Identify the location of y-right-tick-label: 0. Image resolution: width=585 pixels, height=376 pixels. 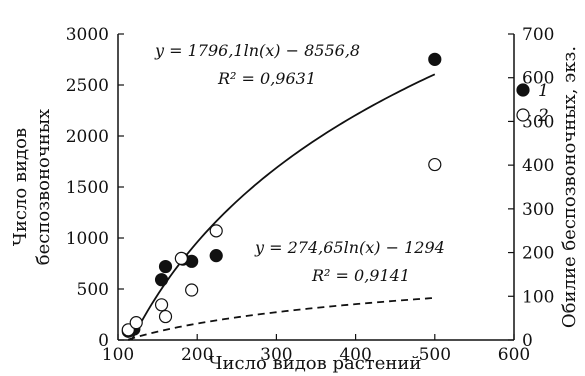
(527, 341).